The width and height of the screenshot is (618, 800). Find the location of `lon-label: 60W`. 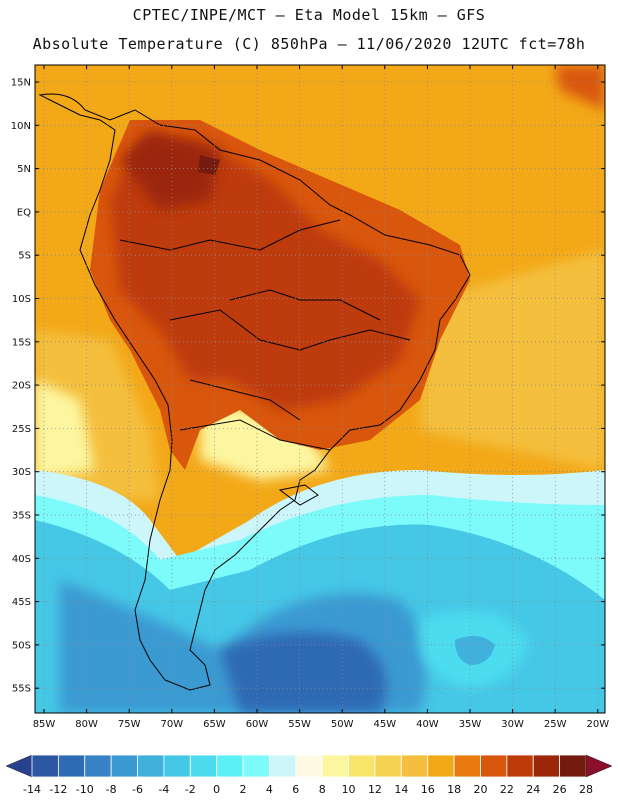

lon-label: 60W is located at coordinates (257, 724).